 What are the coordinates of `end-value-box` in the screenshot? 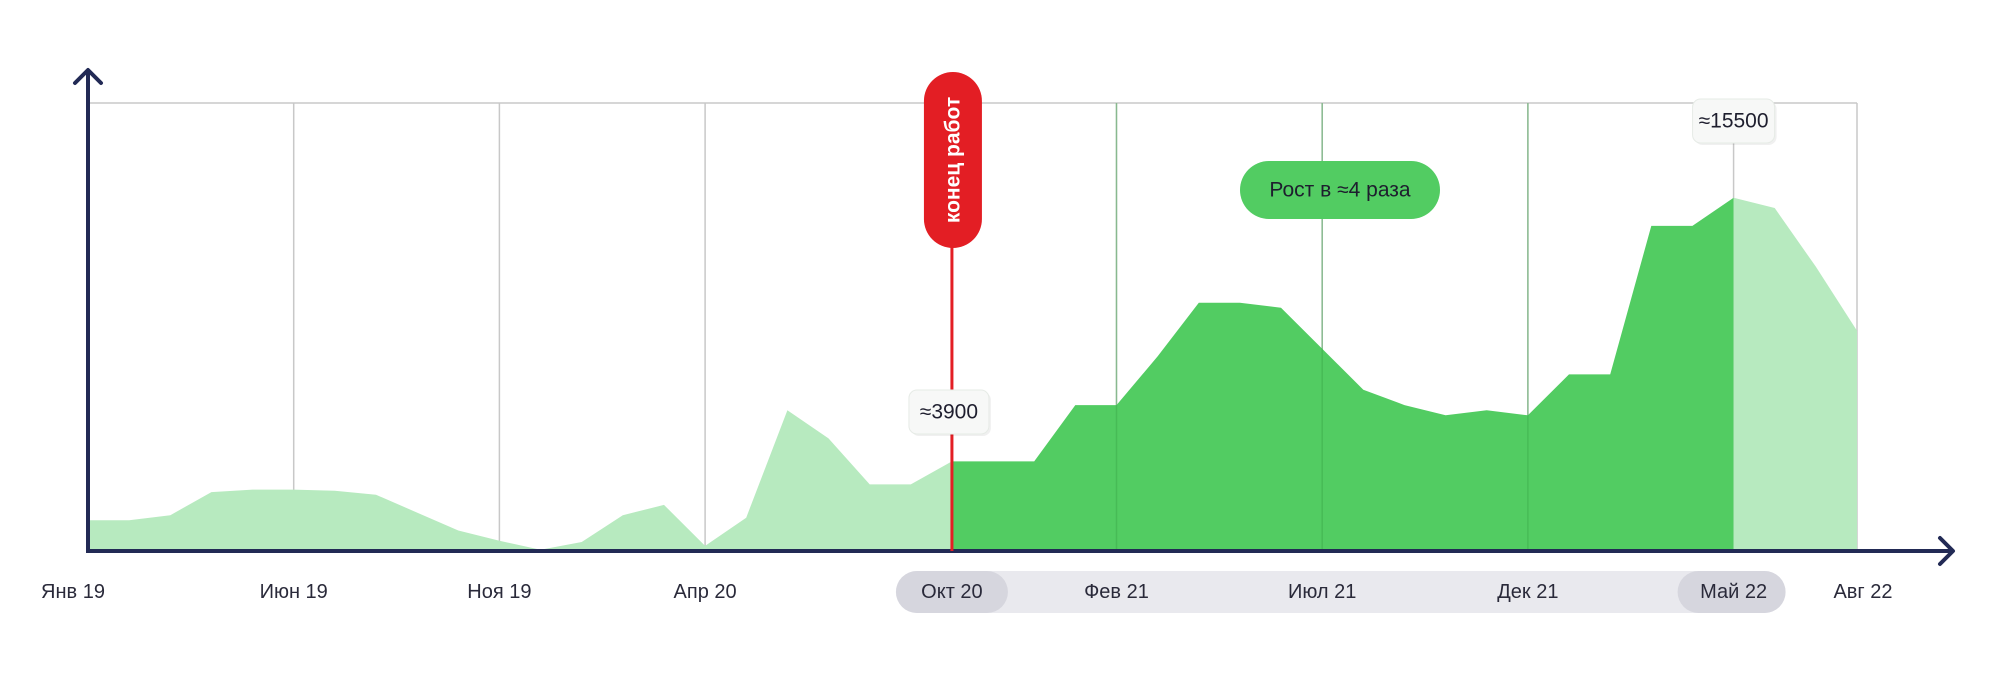 It's located at (1734, 121).